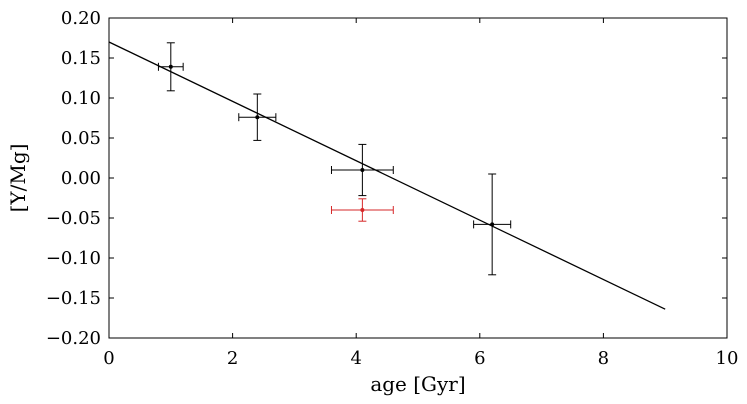  I want to click on x-tick-label: 4, so click(355, 358).